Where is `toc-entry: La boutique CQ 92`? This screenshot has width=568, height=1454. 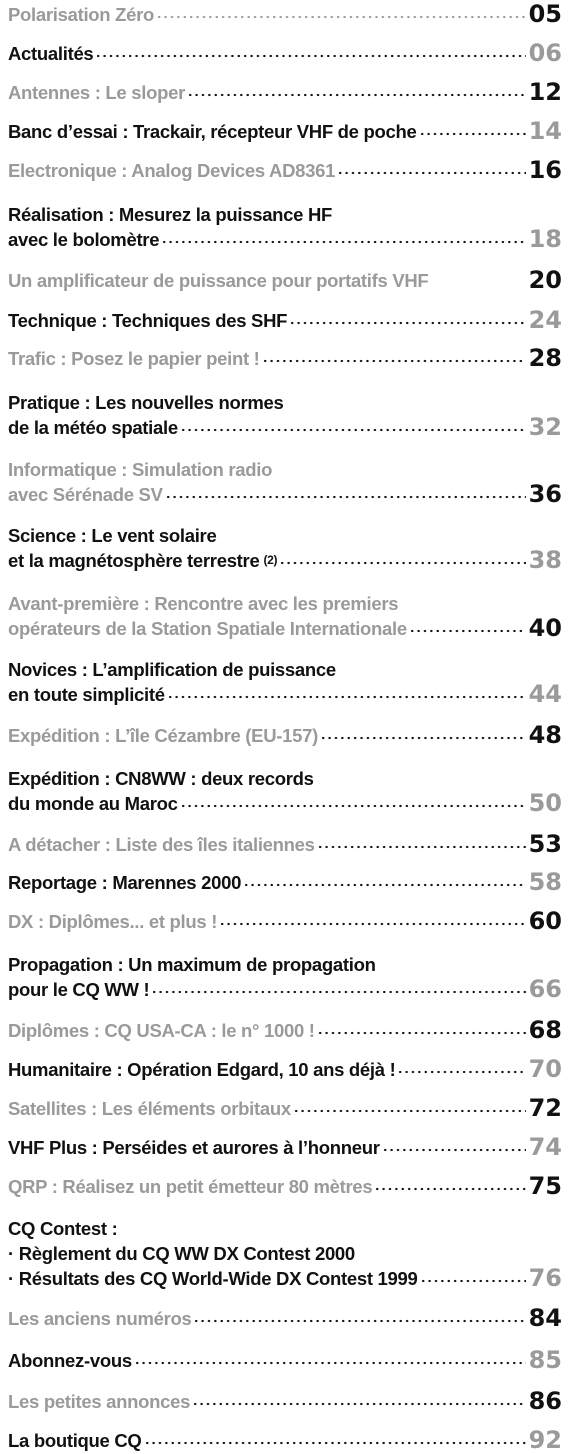 toc-entry: La boutique CQ 92 is located at coordinates (285, 1440).